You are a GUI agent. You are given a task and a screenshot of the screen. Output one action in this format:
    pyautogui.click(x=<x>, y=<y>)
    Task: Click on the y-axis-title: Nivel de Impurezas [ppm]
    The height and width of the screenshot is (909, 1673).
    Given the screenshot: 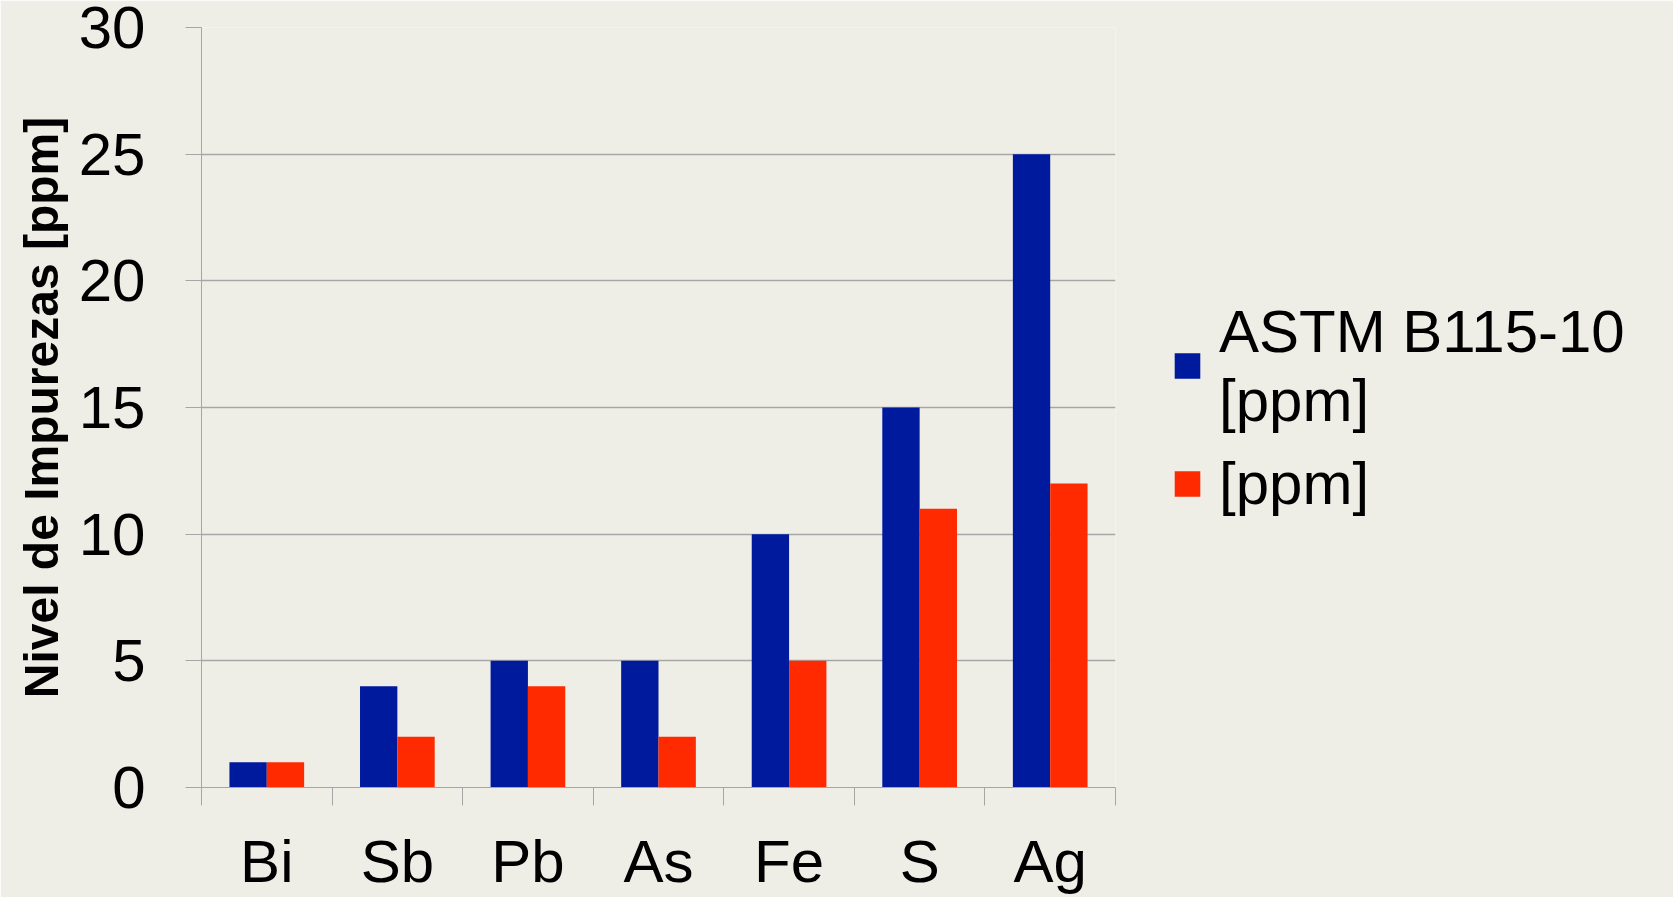 What is the action you would take?
    pyautogui.click(x=41, y=407)
    